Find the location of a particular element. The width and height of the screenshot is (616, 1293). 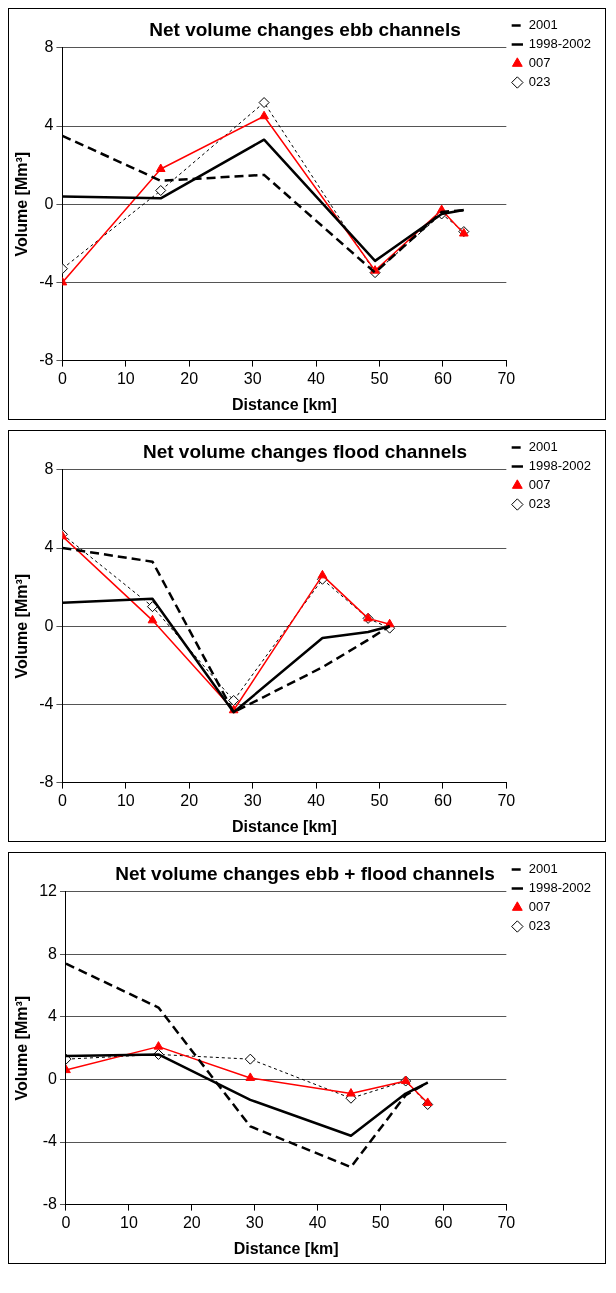

chart-title: Net volume changes ebb + flood channels is located at coordinates (305, 873).